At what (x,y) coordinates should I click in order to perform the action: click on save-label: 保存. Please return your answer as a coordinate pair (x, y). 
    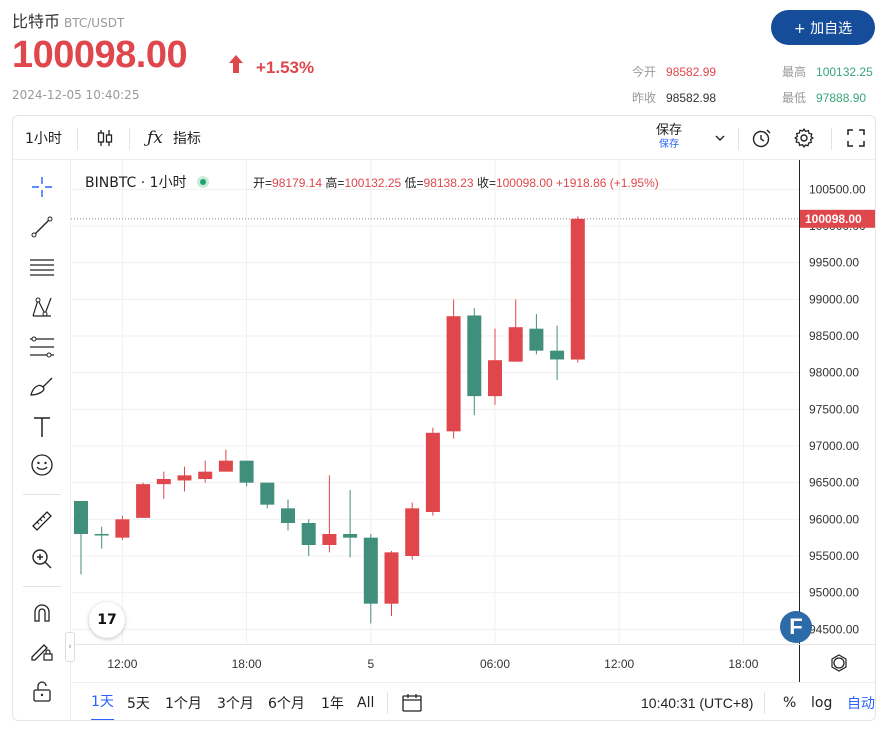
    Looking at the image, I should click on (669, 130).